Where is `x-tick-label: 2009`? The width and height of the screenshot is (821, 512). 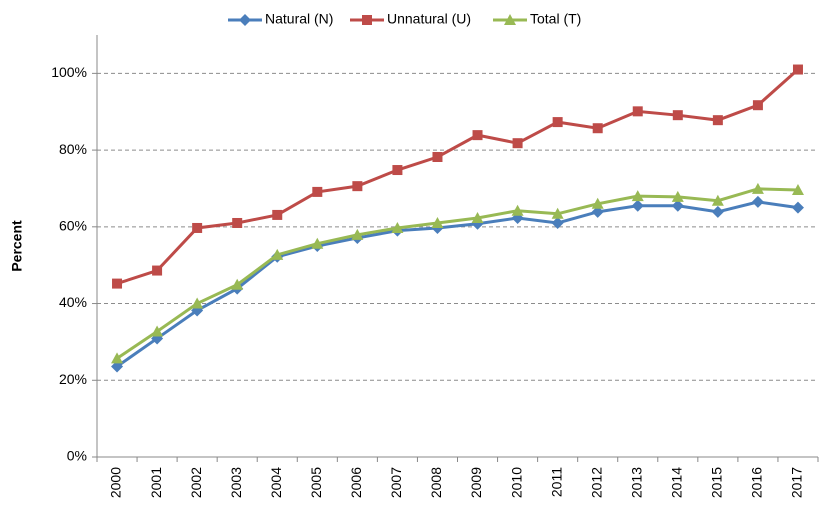 x-tick-label: 2009 is located at coordinates (476, 482).